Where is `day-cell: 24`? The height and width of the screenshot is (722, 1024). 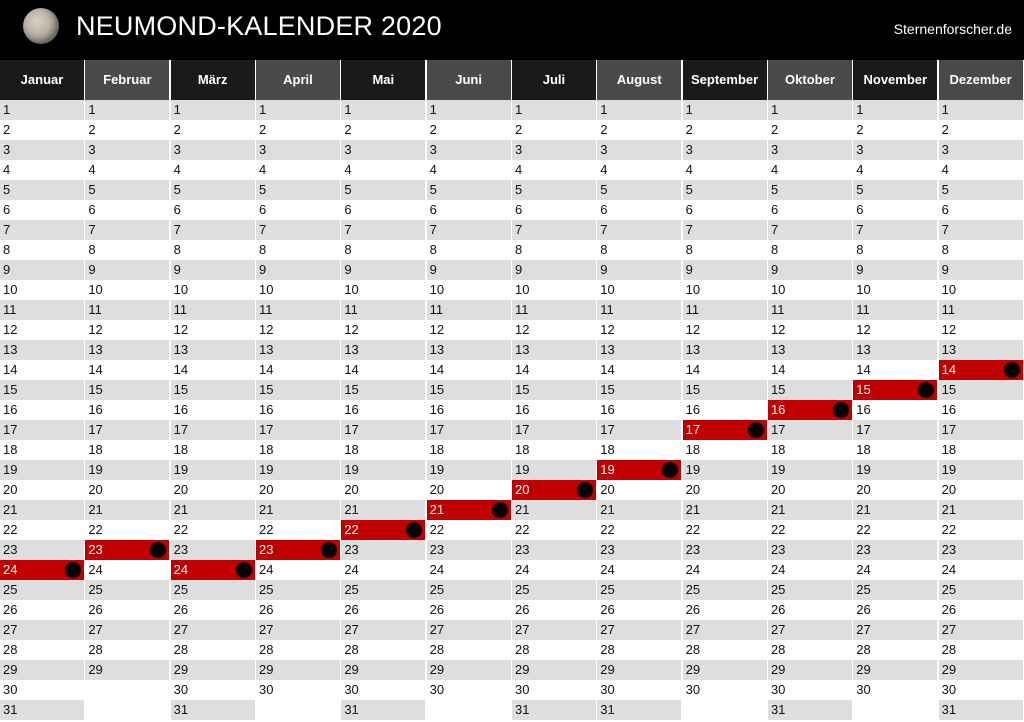 day-cell: 24 is located at coordinates (895, 570).